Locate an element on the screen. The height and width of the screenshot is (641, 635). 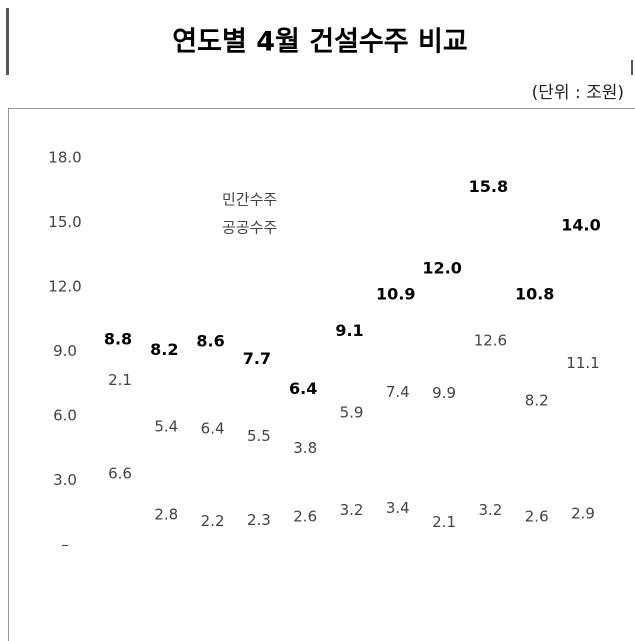
total-label: 15.8 is located at coordinates (488, 186).